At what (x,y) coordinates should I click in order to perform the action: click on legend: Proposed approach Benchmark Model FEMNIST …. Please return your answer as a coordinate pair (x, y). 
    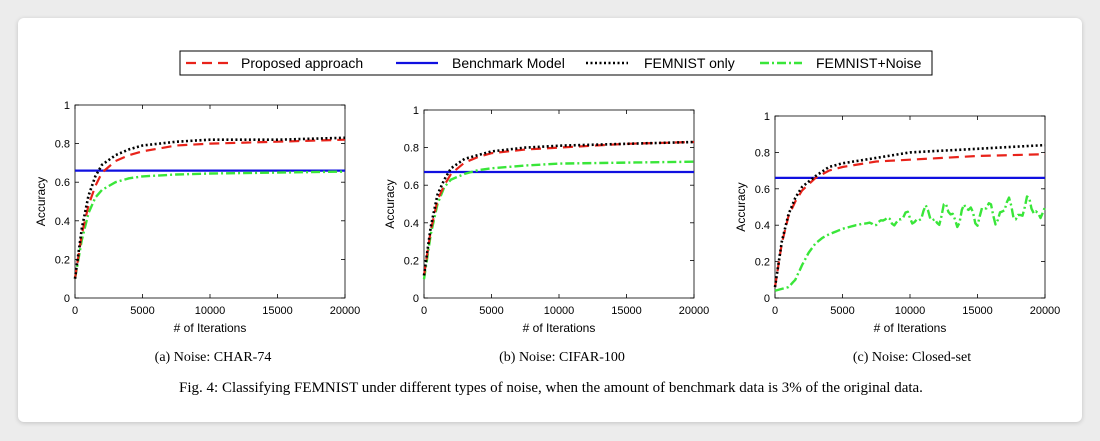
    Looking at the image, I should click on (556, 63).